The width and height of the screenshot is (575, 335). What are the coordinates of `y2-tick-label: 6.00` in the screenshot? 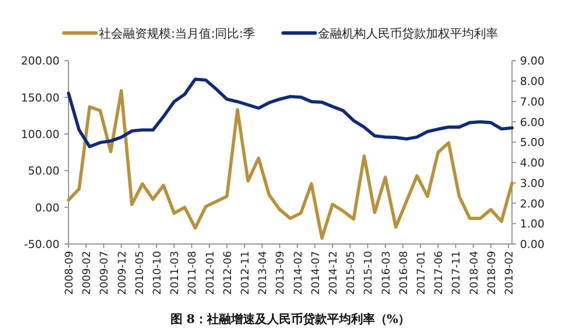 It's located at (532, 122).